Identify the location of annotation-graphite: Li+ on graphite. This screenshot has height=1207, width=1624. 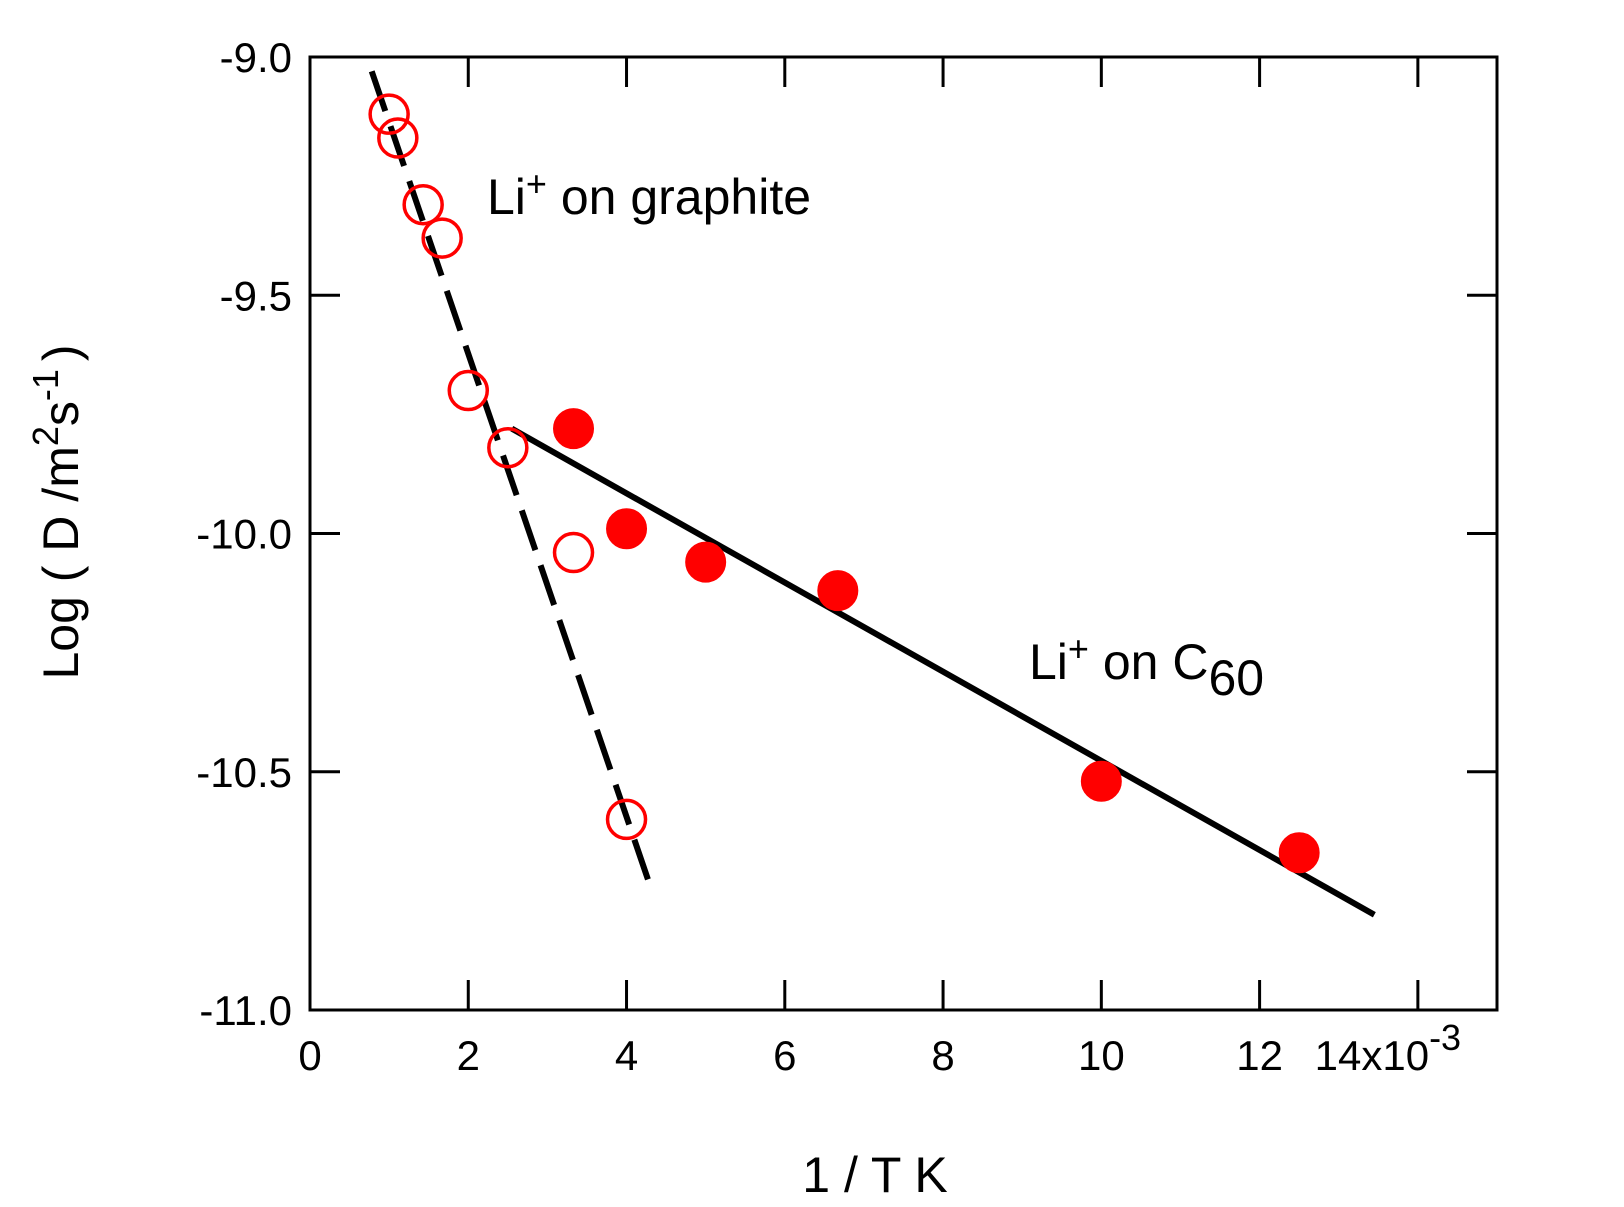
(649, 194).